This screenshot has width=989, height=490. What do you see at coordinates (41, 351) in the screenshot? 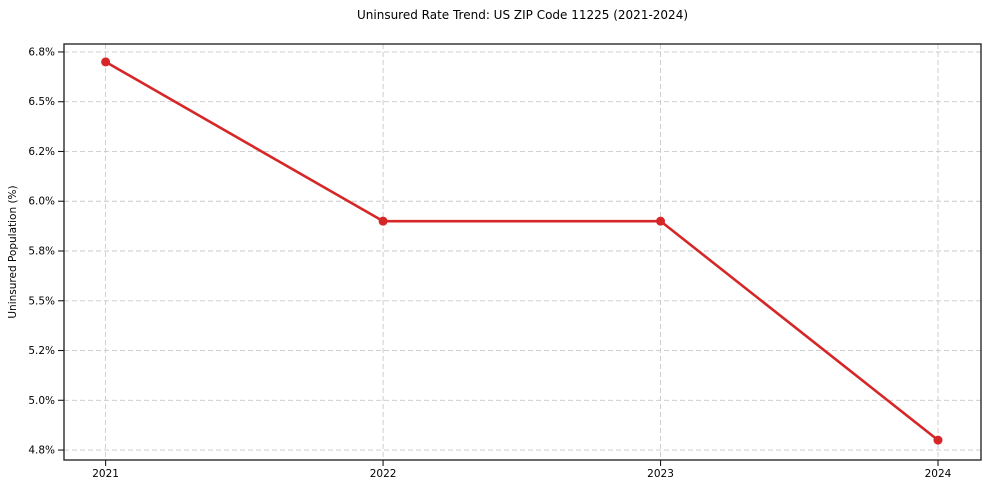
I see `y-tick-label: 5.2%` at bounding box center [41, 351].